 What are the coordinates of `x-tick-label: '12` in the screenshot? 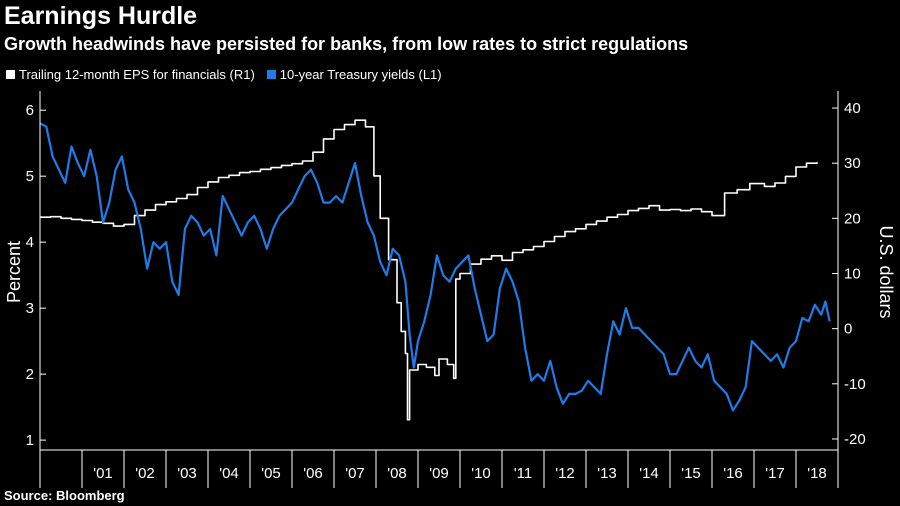 It's located at (565, 473).